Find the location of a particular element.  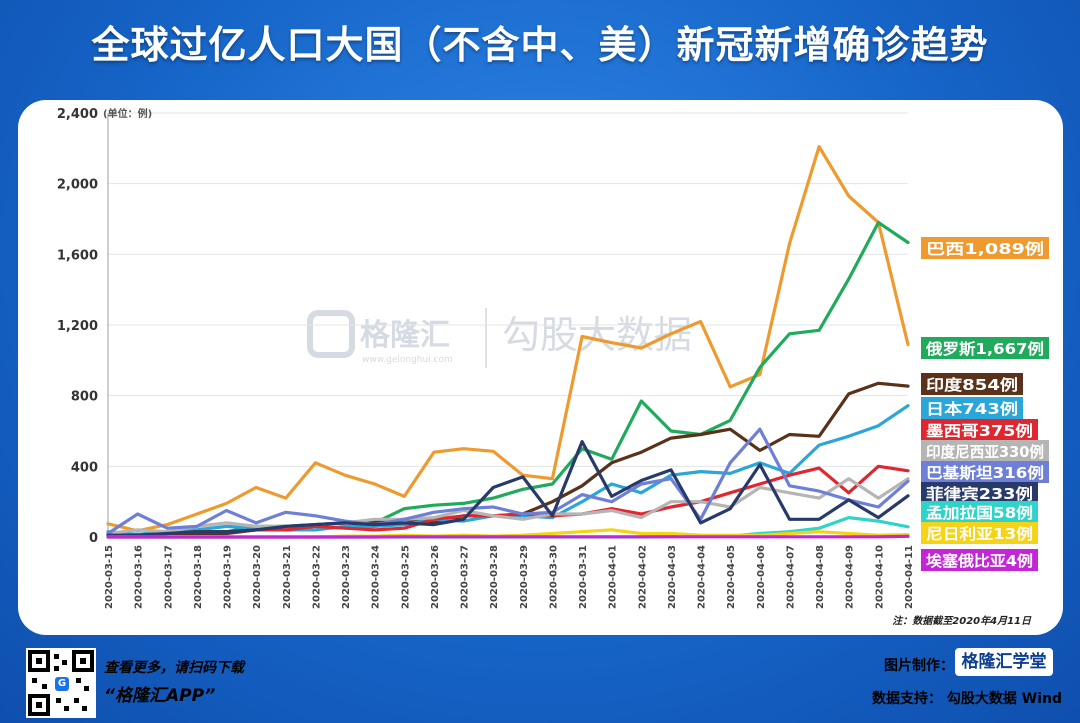

x-tick-label: 2020-03-21 is located at coordinates (287, 577).